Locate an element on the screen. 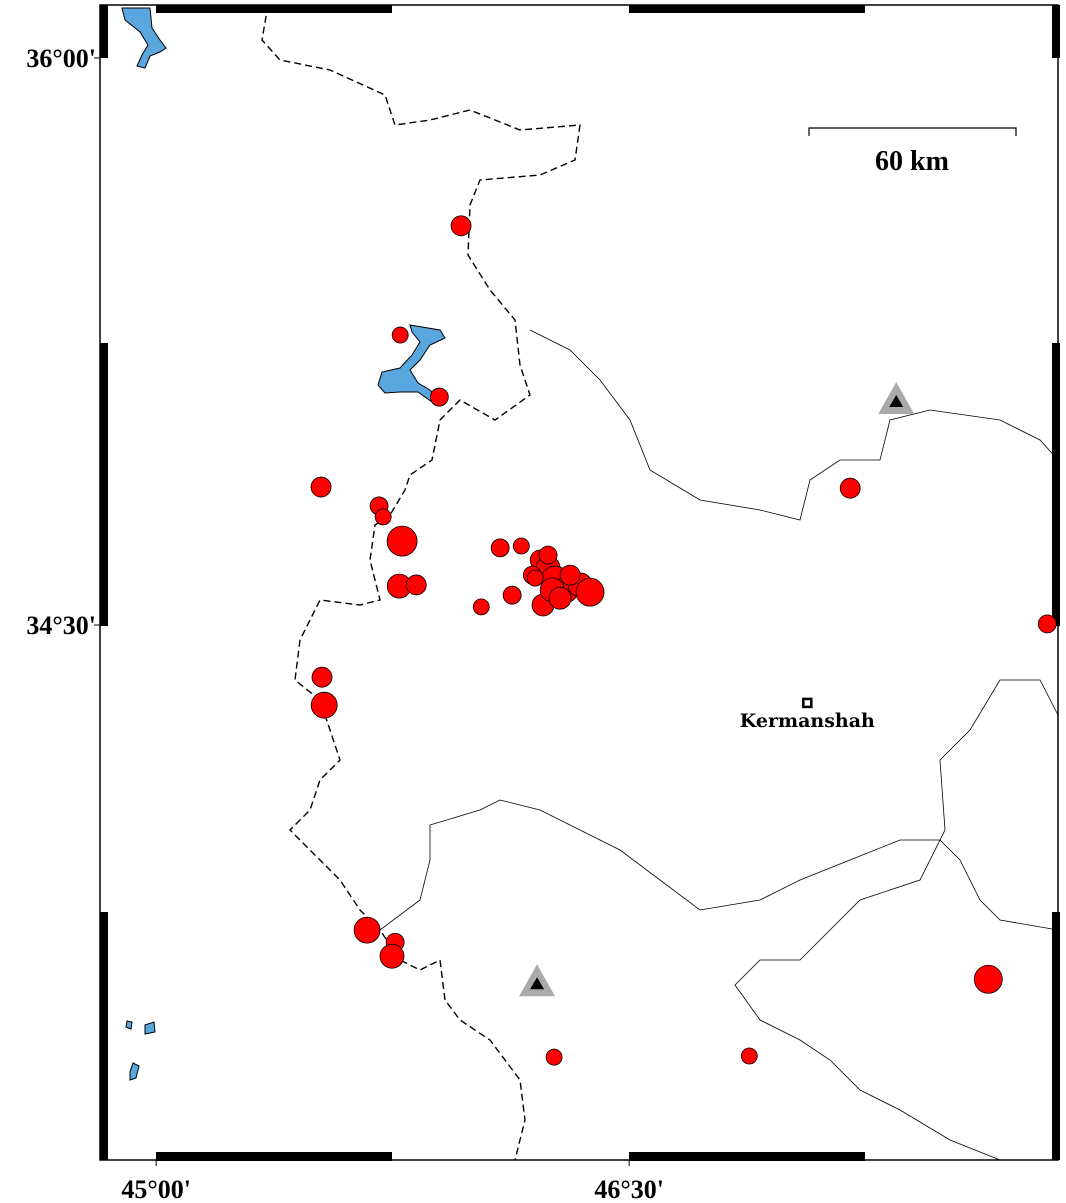 Image resolution: width=1066 pixels, height=1203 pixels. x-tick-label: 46°30' is located at coordinates (629, 1189).